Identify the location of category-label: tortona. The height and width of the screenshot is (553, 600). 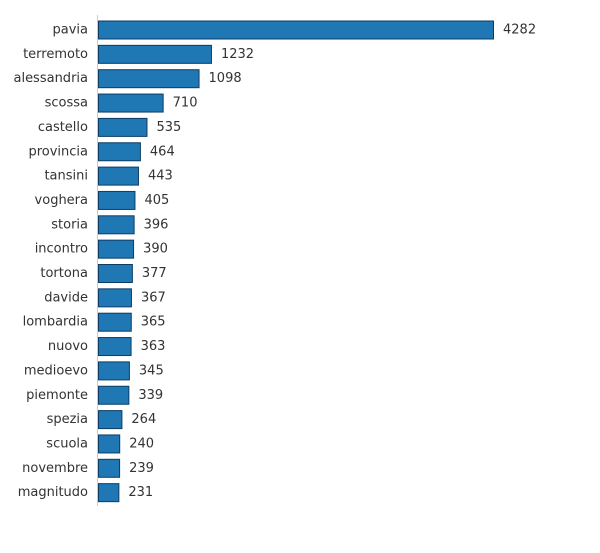
(64, 273).